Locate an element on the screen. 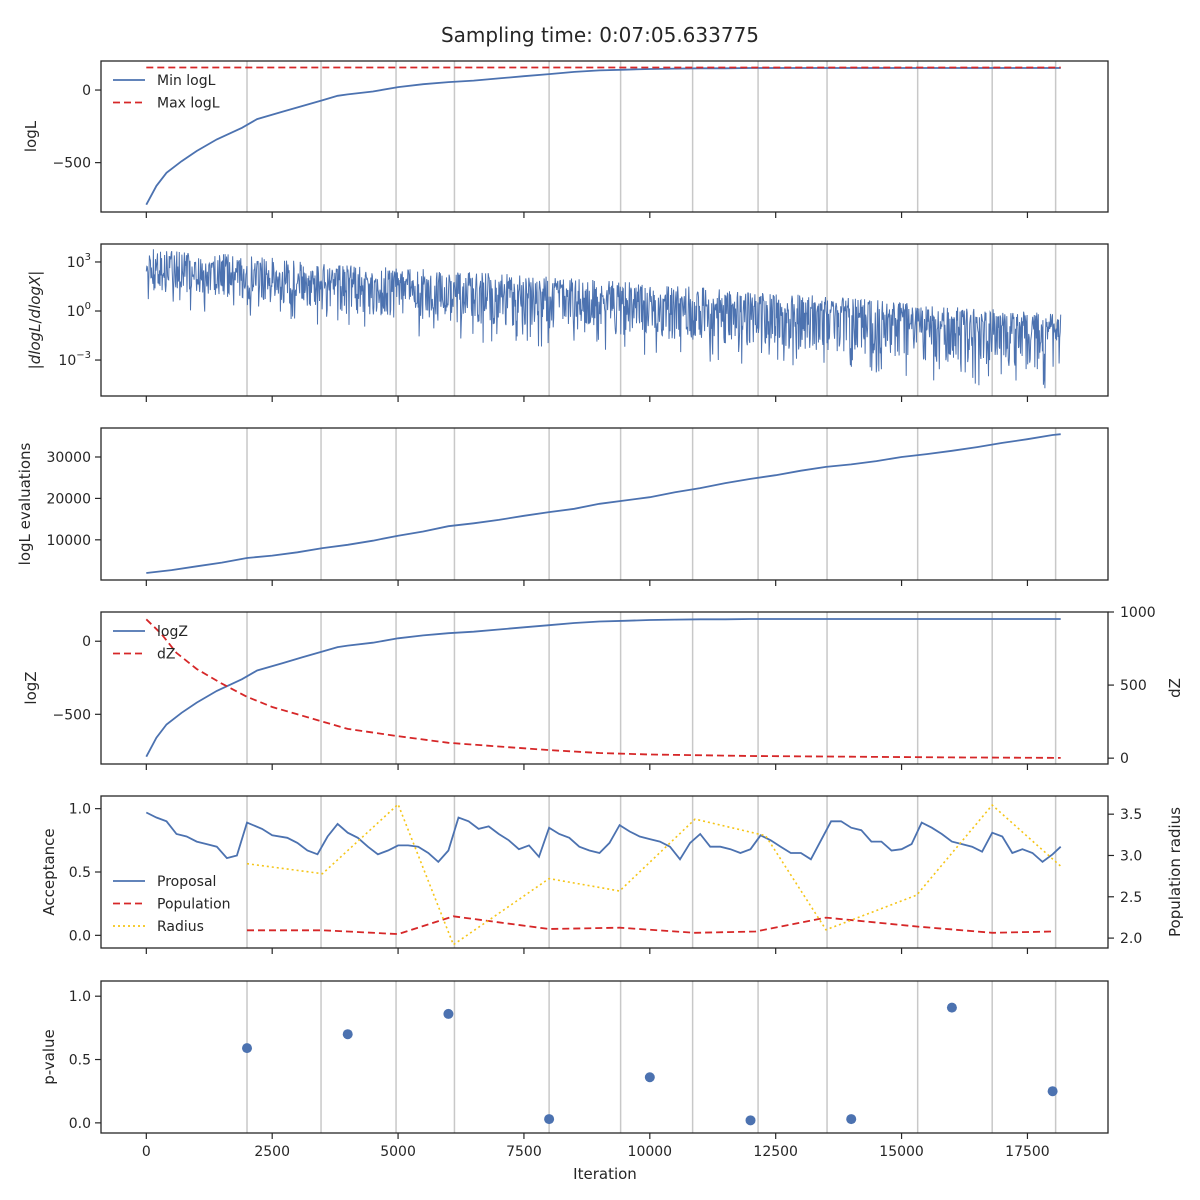 The height and width of the screenshot is (1200, 1200). y-tick-label-3: 10⁻³ is located at coordinates (74, 359).